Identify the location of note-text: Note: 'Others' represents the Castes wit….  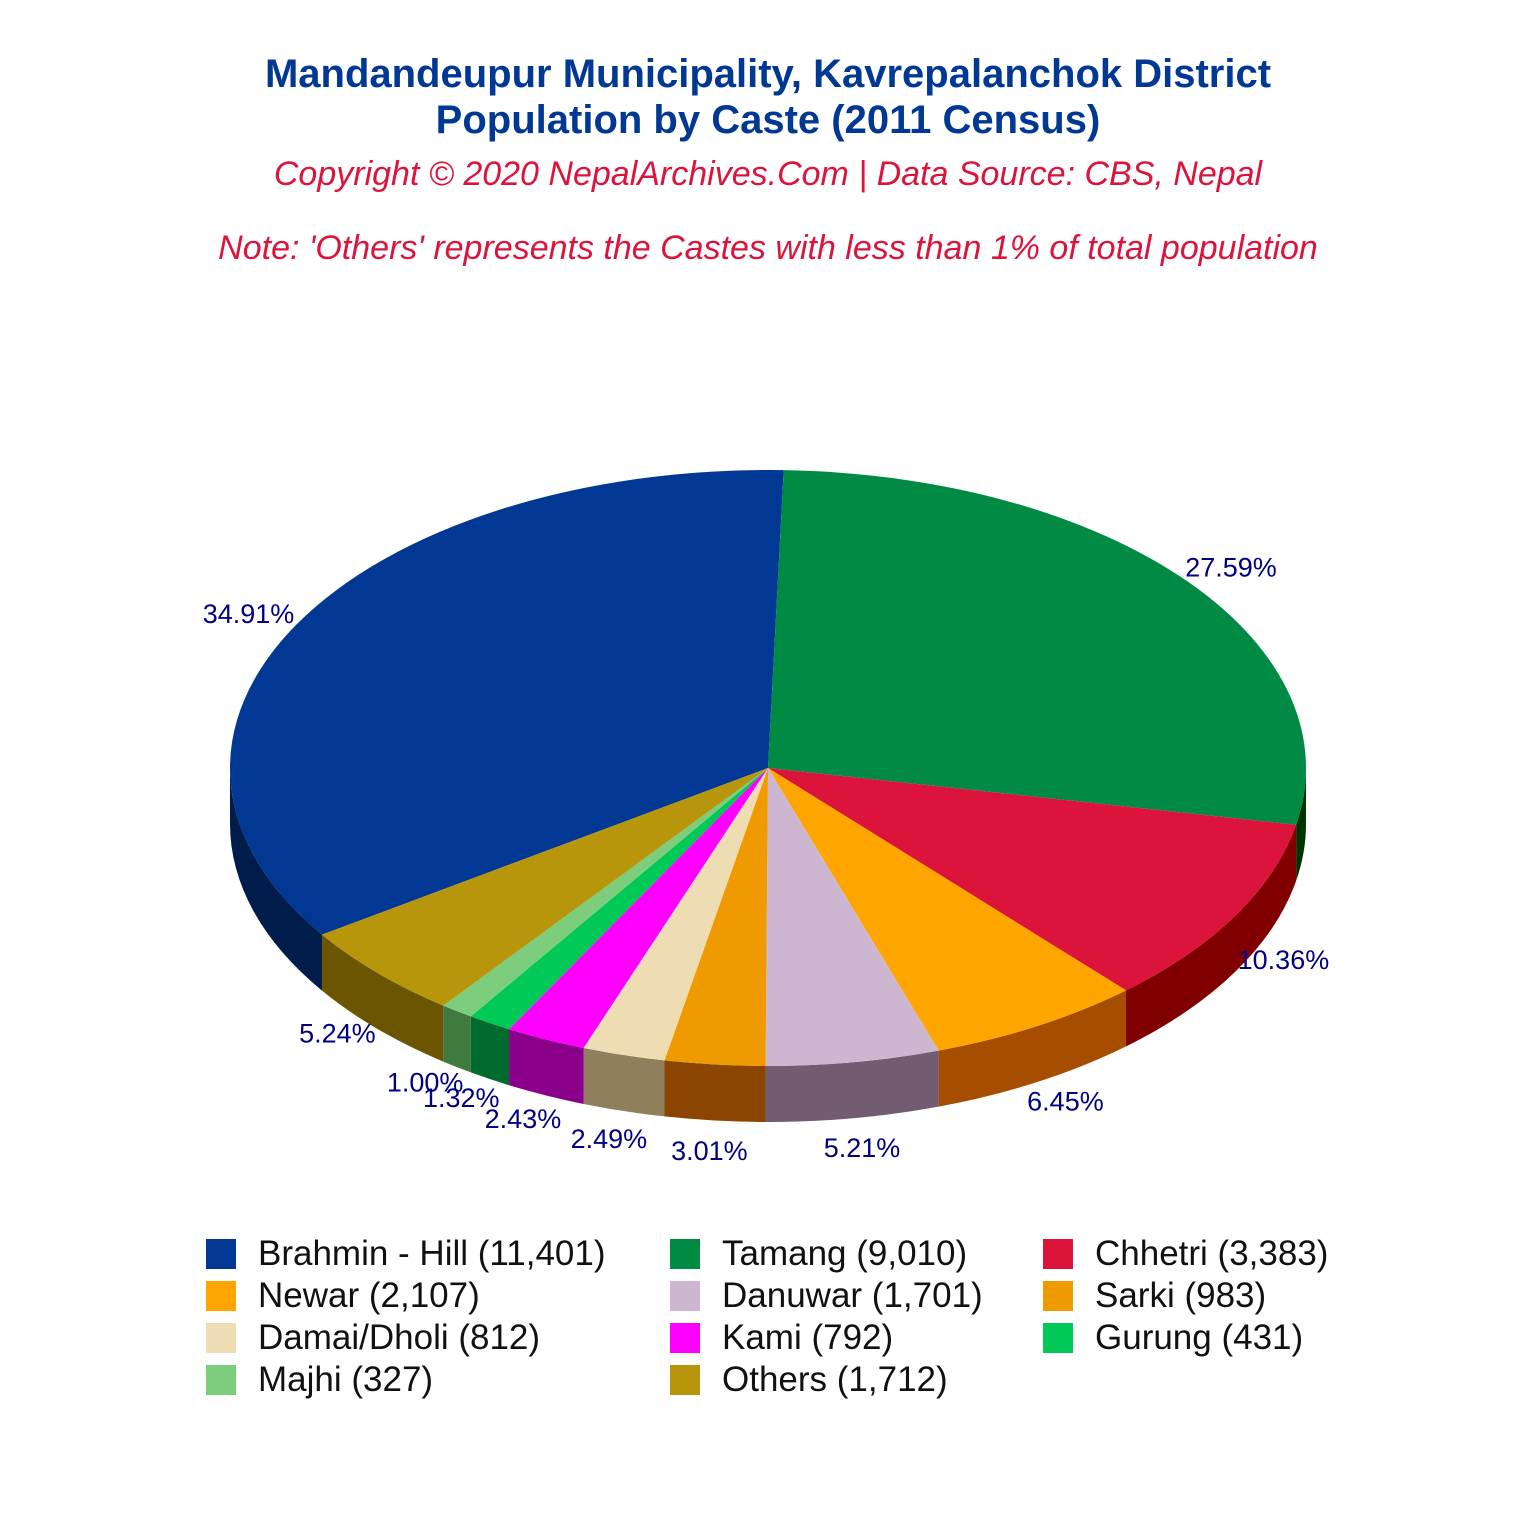
(768, 248).